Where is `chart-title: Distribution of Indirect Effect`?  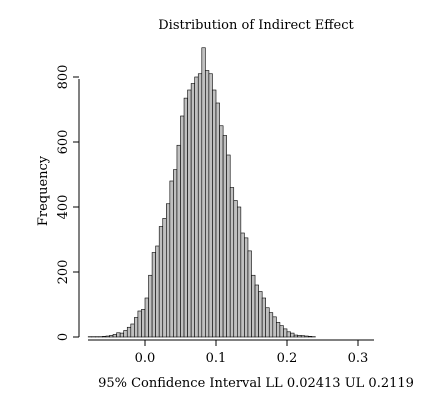
chart-title: Distribution of Indirect Effect is located at coordinates (256, 25).